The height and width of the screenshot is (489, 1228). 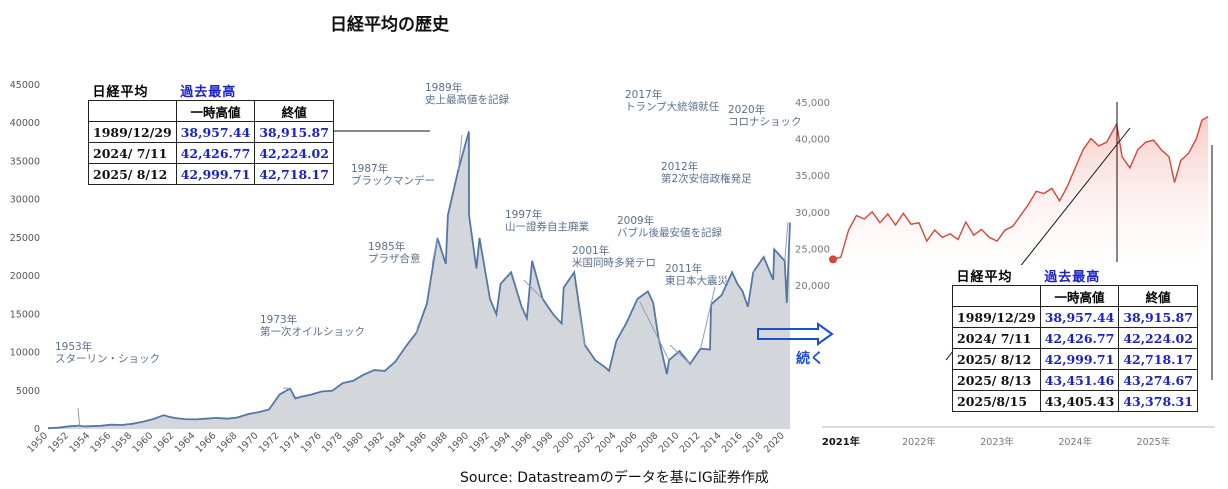 What do you see at coordinates (812, 140) in the screenshot?
I see `y-tick-label: 40,000` at bounding box center [812, 140].